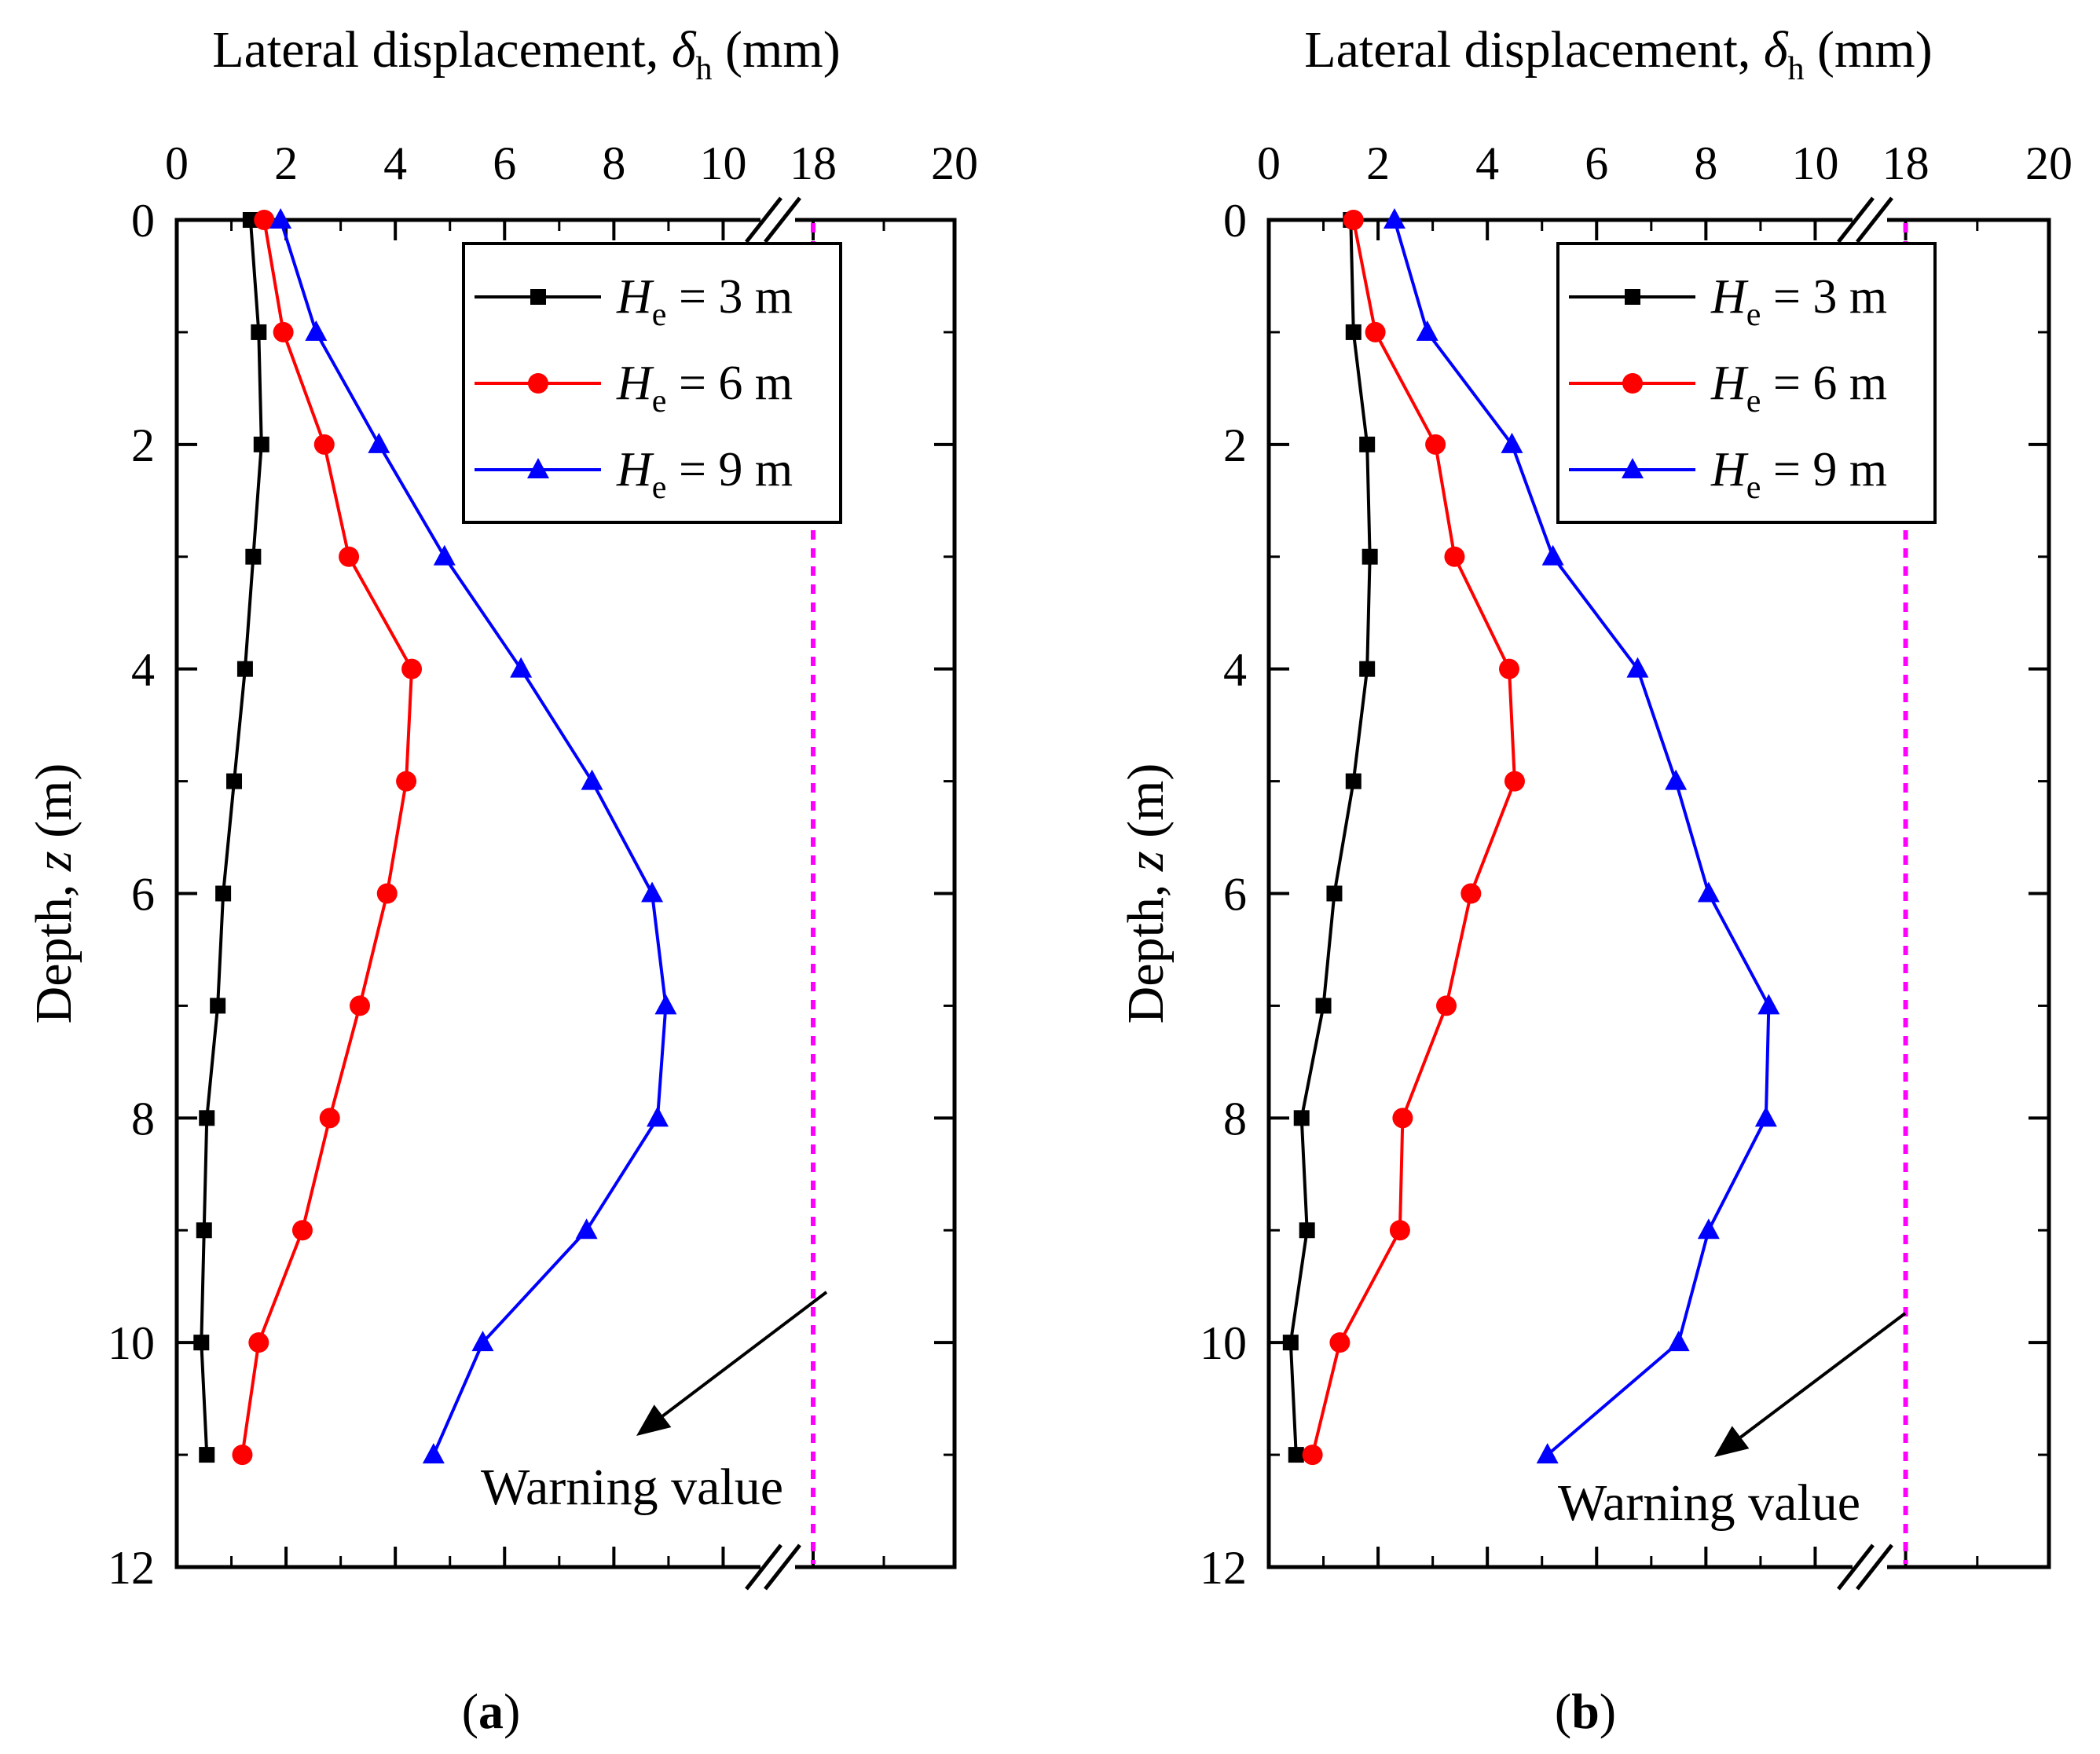 The image size is (2100, 1754). I want to click on warning-arrow-head, so click(654, 1420).